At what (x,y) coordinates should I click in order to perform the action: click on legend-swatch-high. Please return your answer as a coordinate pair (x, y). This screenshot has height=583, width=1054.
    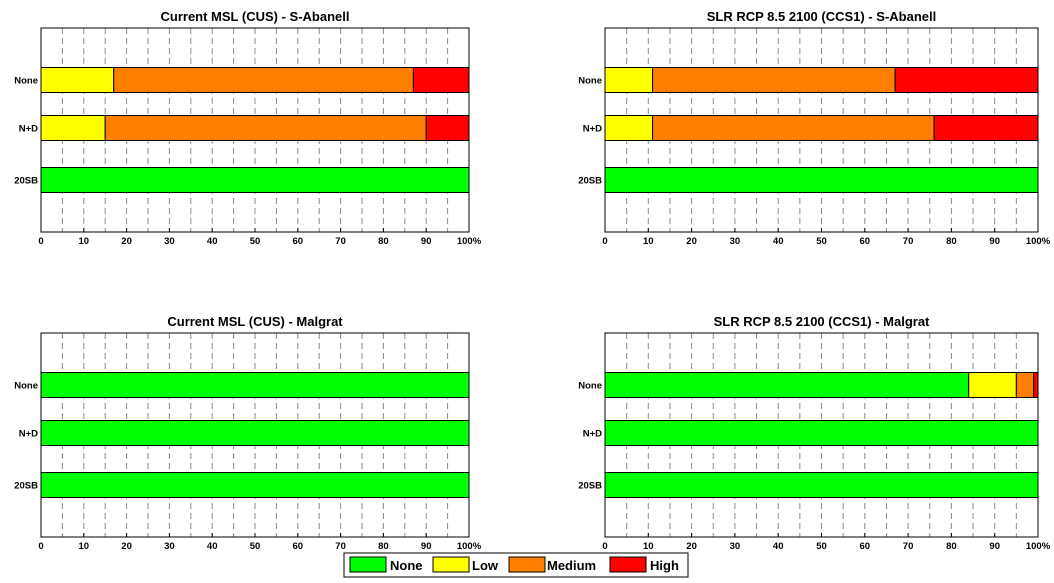
    Looking at the image, I should click on (628, 564).